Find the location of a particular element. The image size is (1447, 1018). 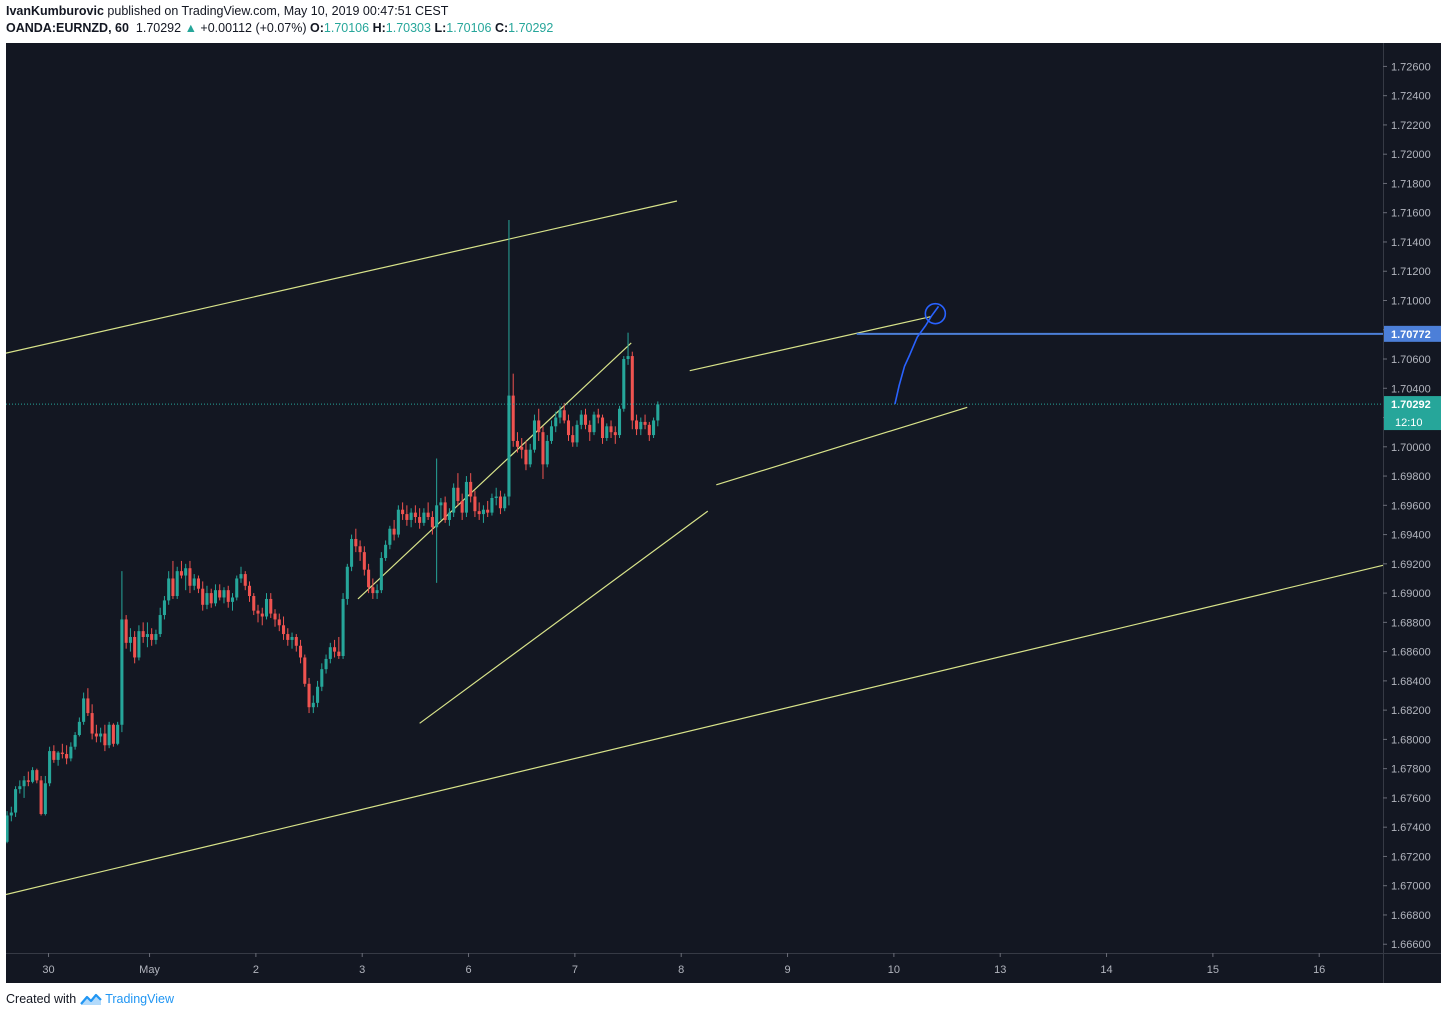

trendline-flag-lower is located at coordinates (842, 446).